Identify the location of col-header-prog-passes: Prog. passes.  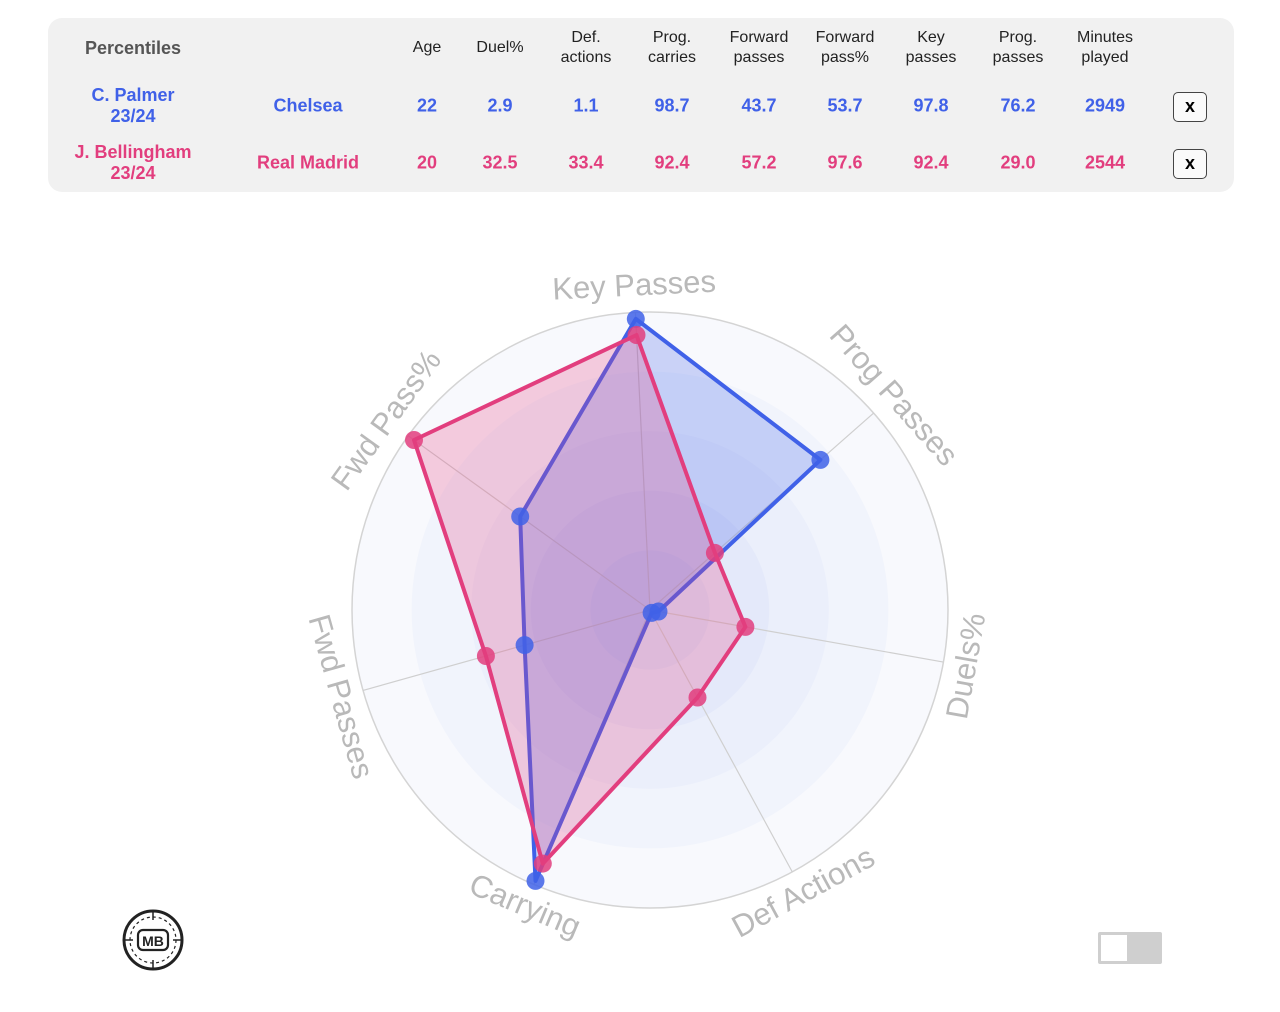
(1018, 47).